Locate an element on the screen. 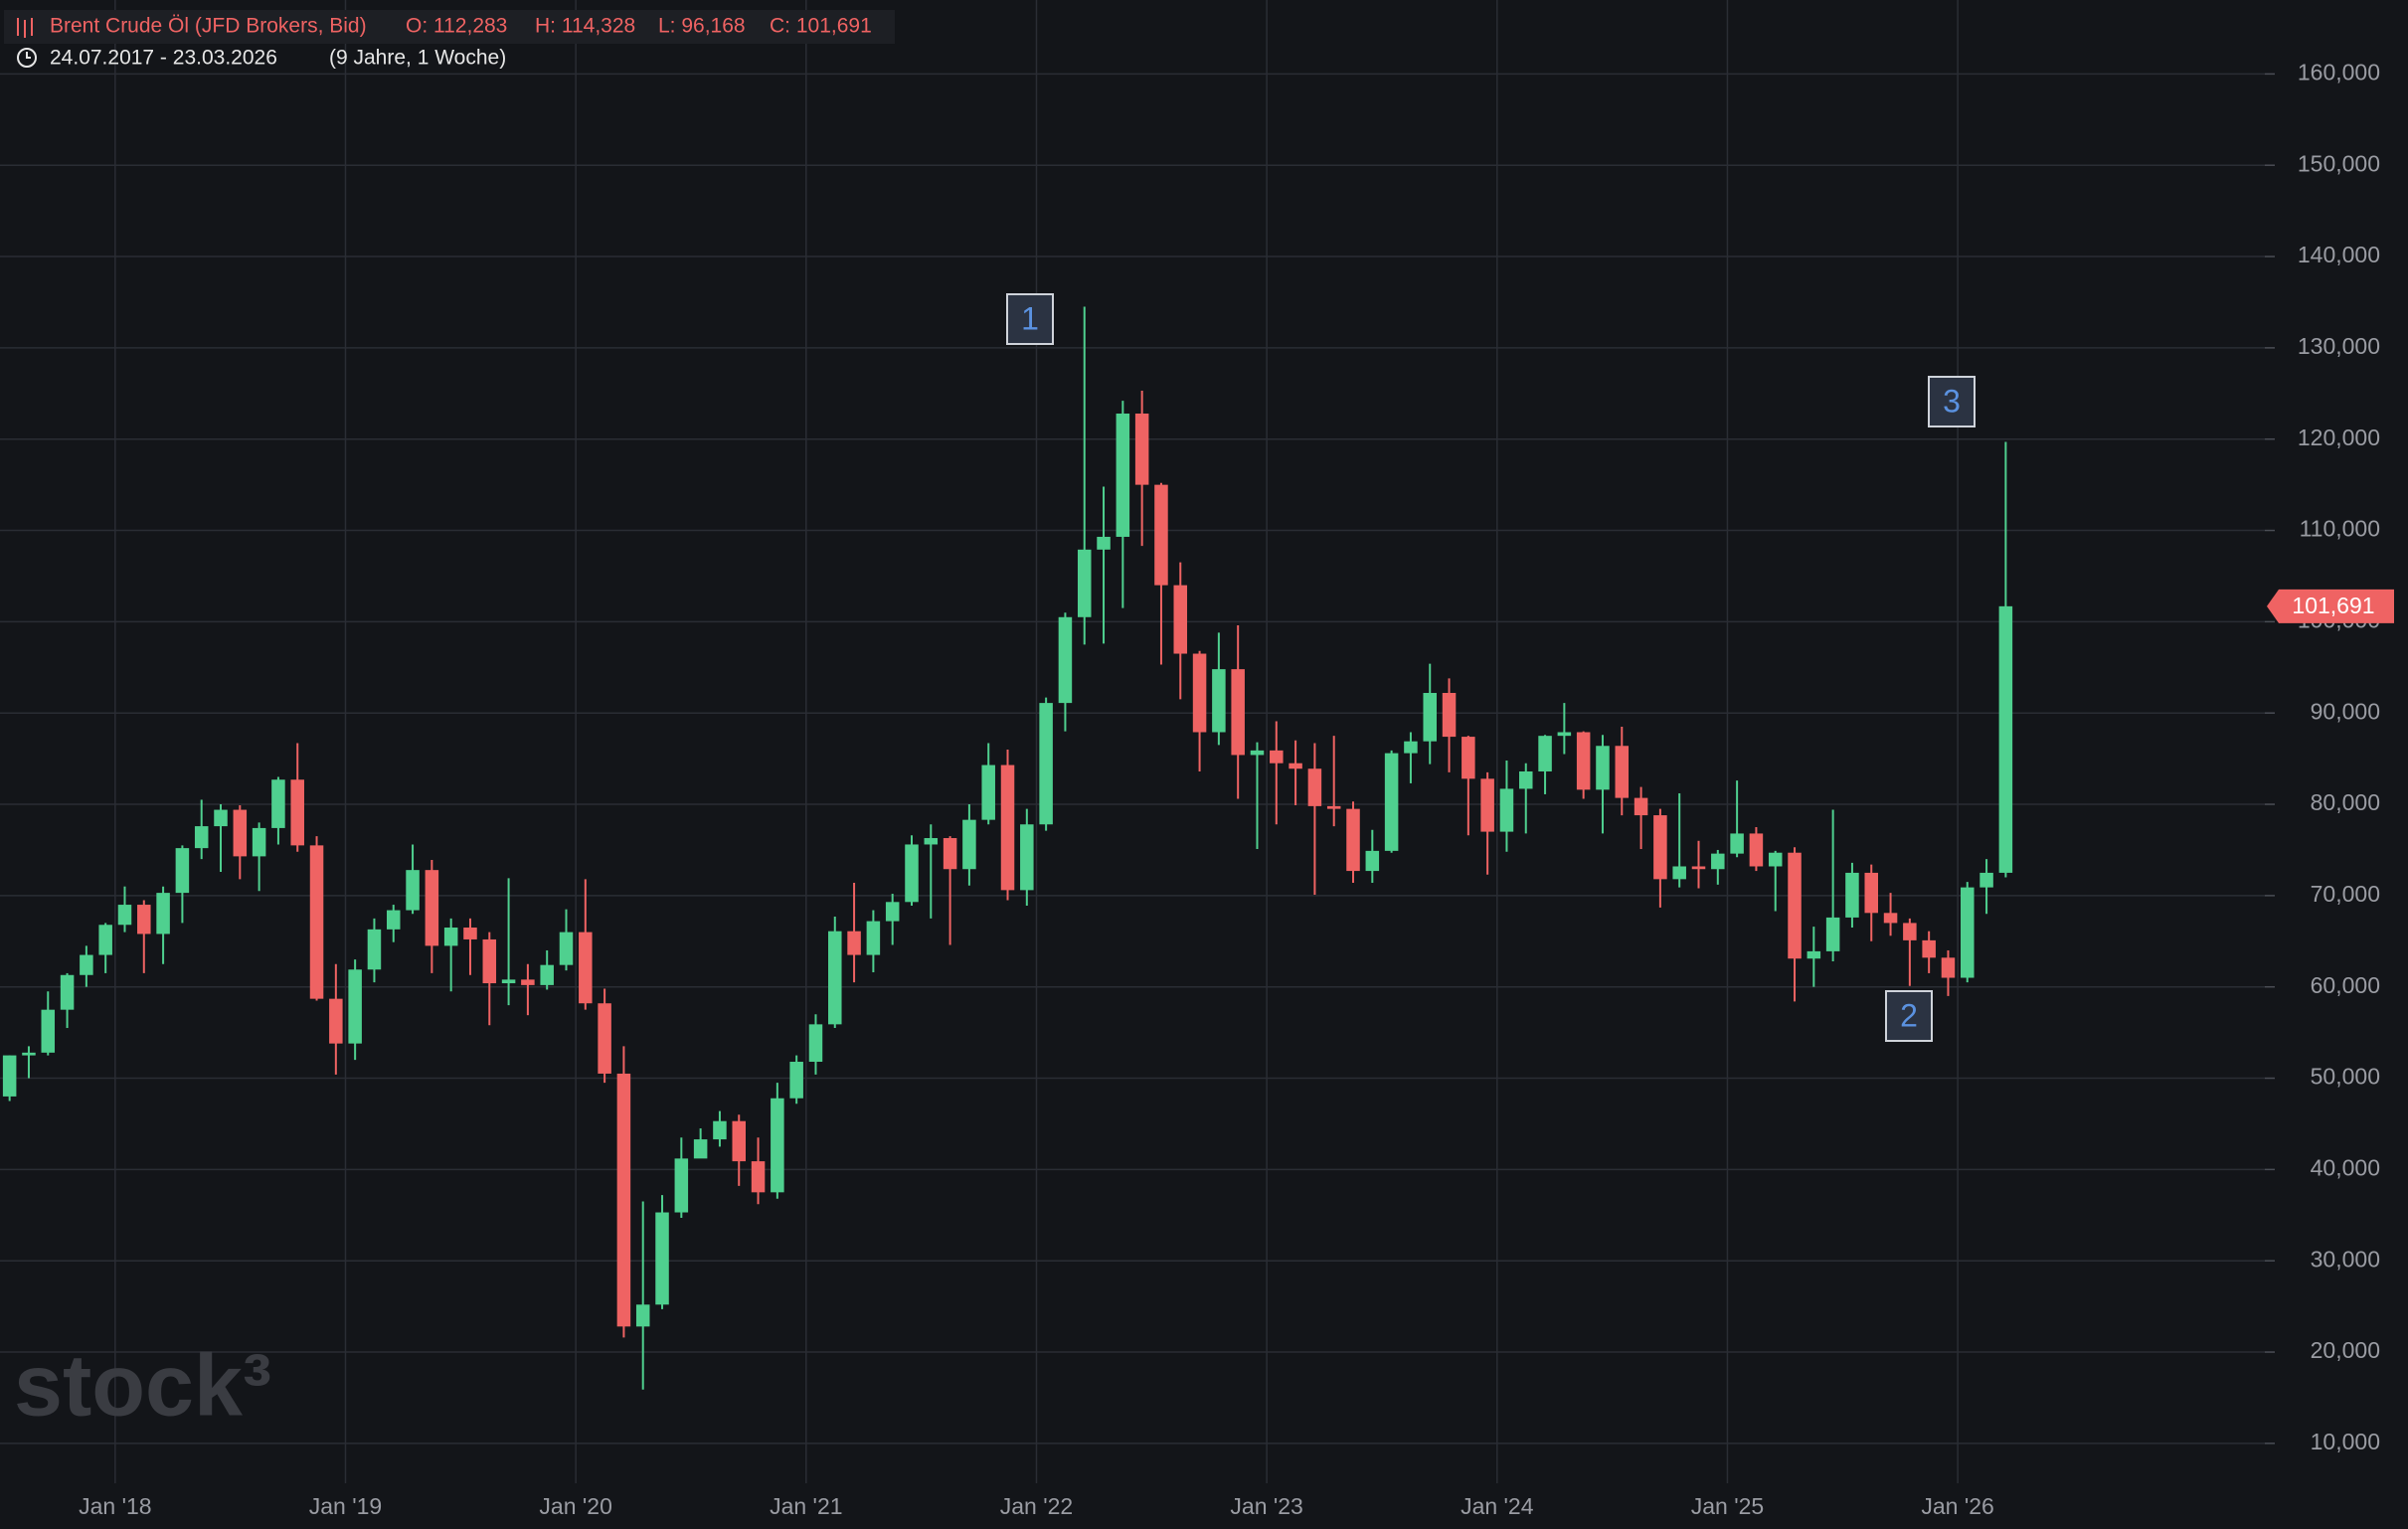  y-tick-label: 10,000 is located at coordinates (2345, 1441).